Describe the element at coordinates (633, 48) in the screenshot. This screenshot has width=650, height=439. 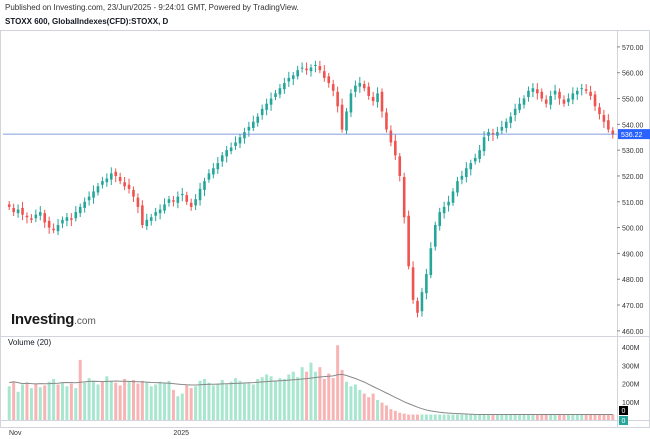
I see `price-tick-label: 570.00` at that location.